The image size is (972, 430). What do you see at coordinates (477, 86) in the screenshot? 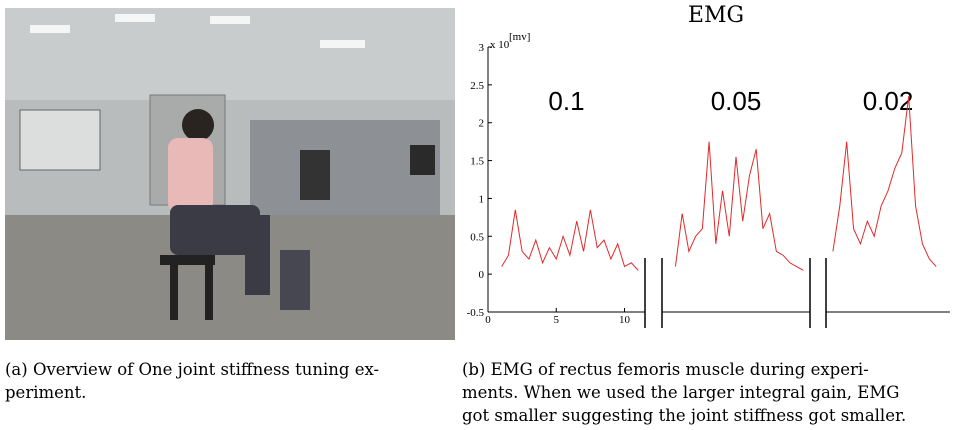
I see `y-tick-label: 2.5` at bounding box center [477, 86].